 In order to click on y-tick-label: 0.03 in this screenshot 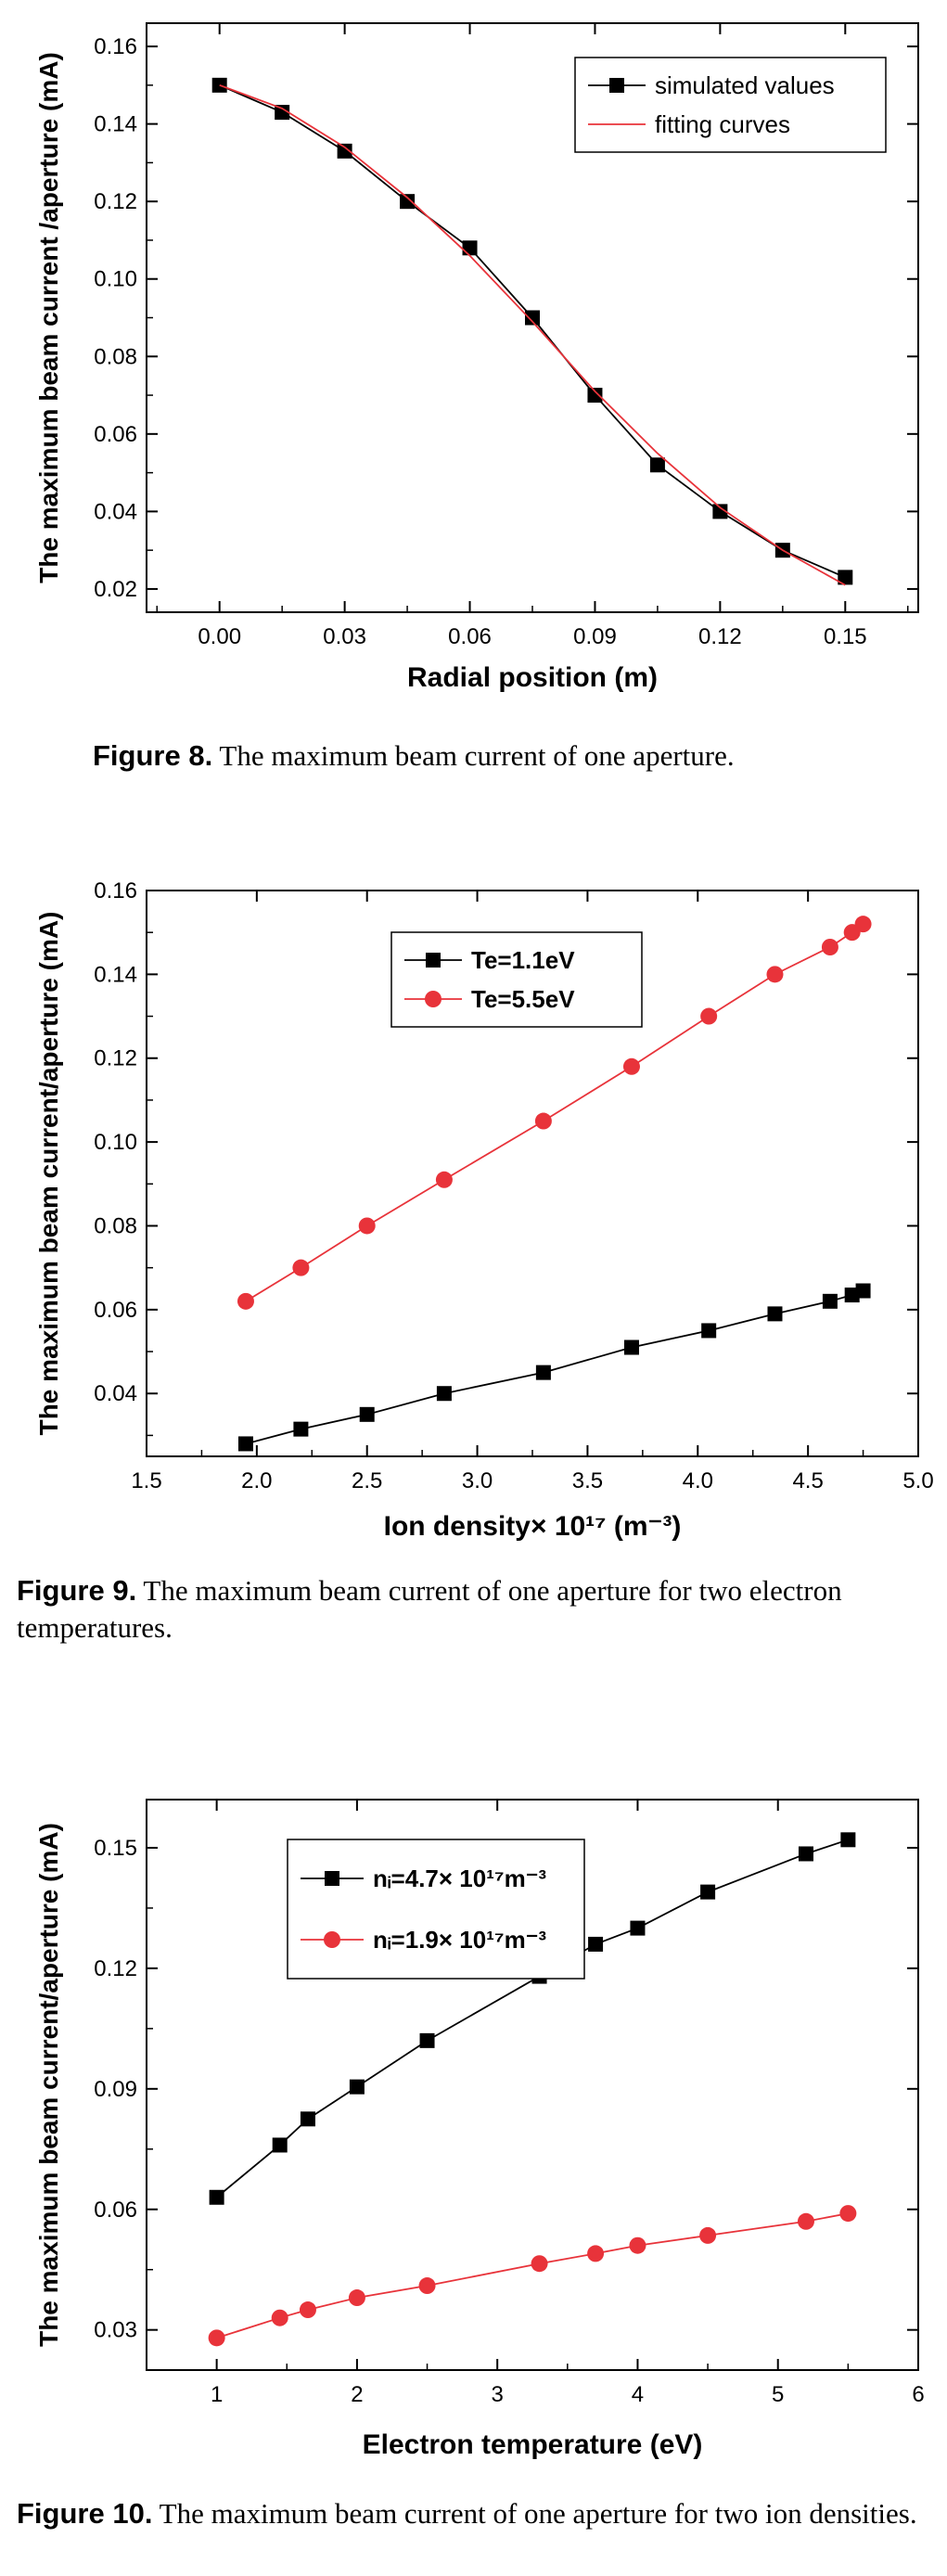, I will do `click(115, 2330)`.